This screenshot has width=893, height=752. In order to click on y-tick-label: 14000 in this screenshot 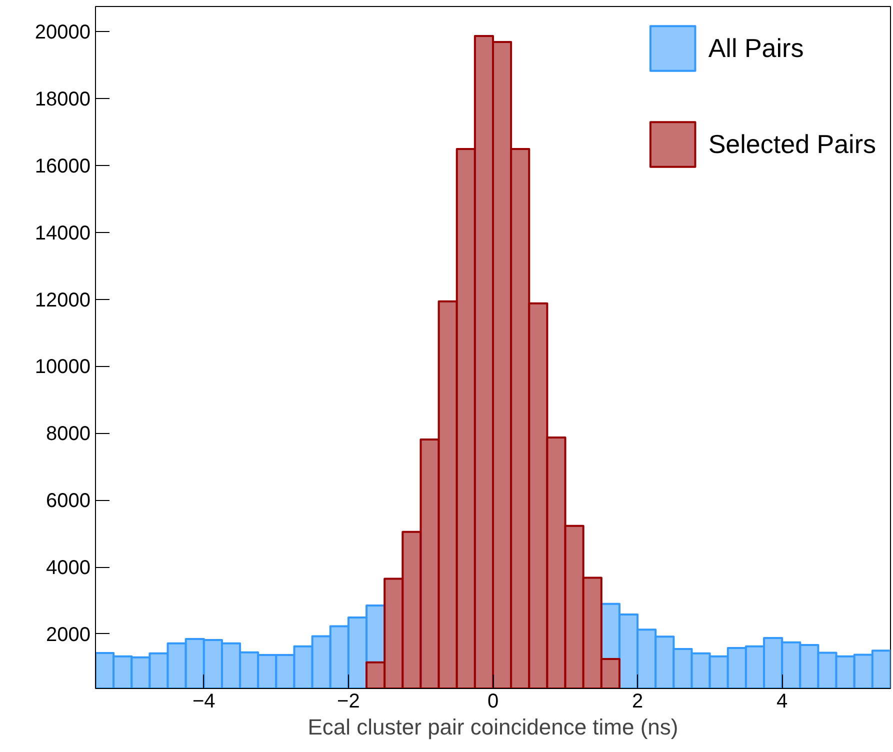, I will do `click(62, 233)`.